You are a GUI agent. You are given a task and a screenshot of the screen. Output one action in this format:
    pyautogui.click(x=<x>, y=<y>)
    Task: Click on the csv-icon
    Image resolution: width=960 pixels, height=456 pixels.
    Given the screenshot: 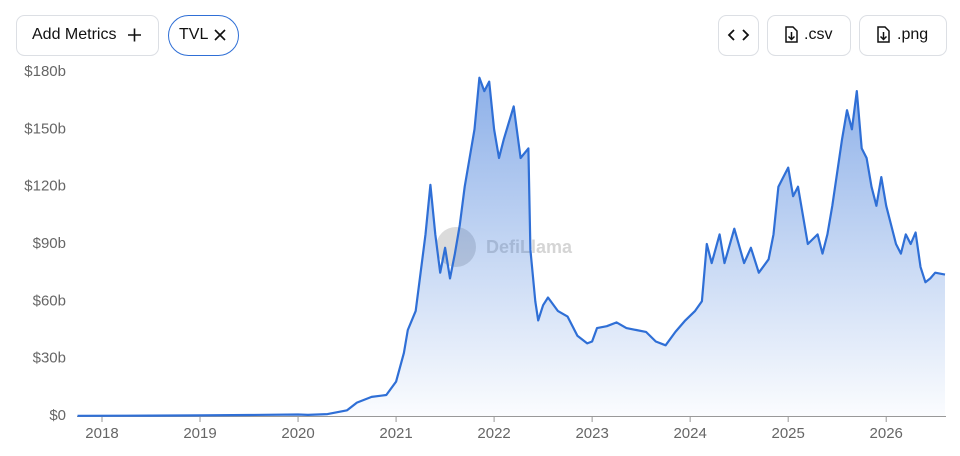 What is the action you would take?
    pyautogui.click(x=791, y=34)
    